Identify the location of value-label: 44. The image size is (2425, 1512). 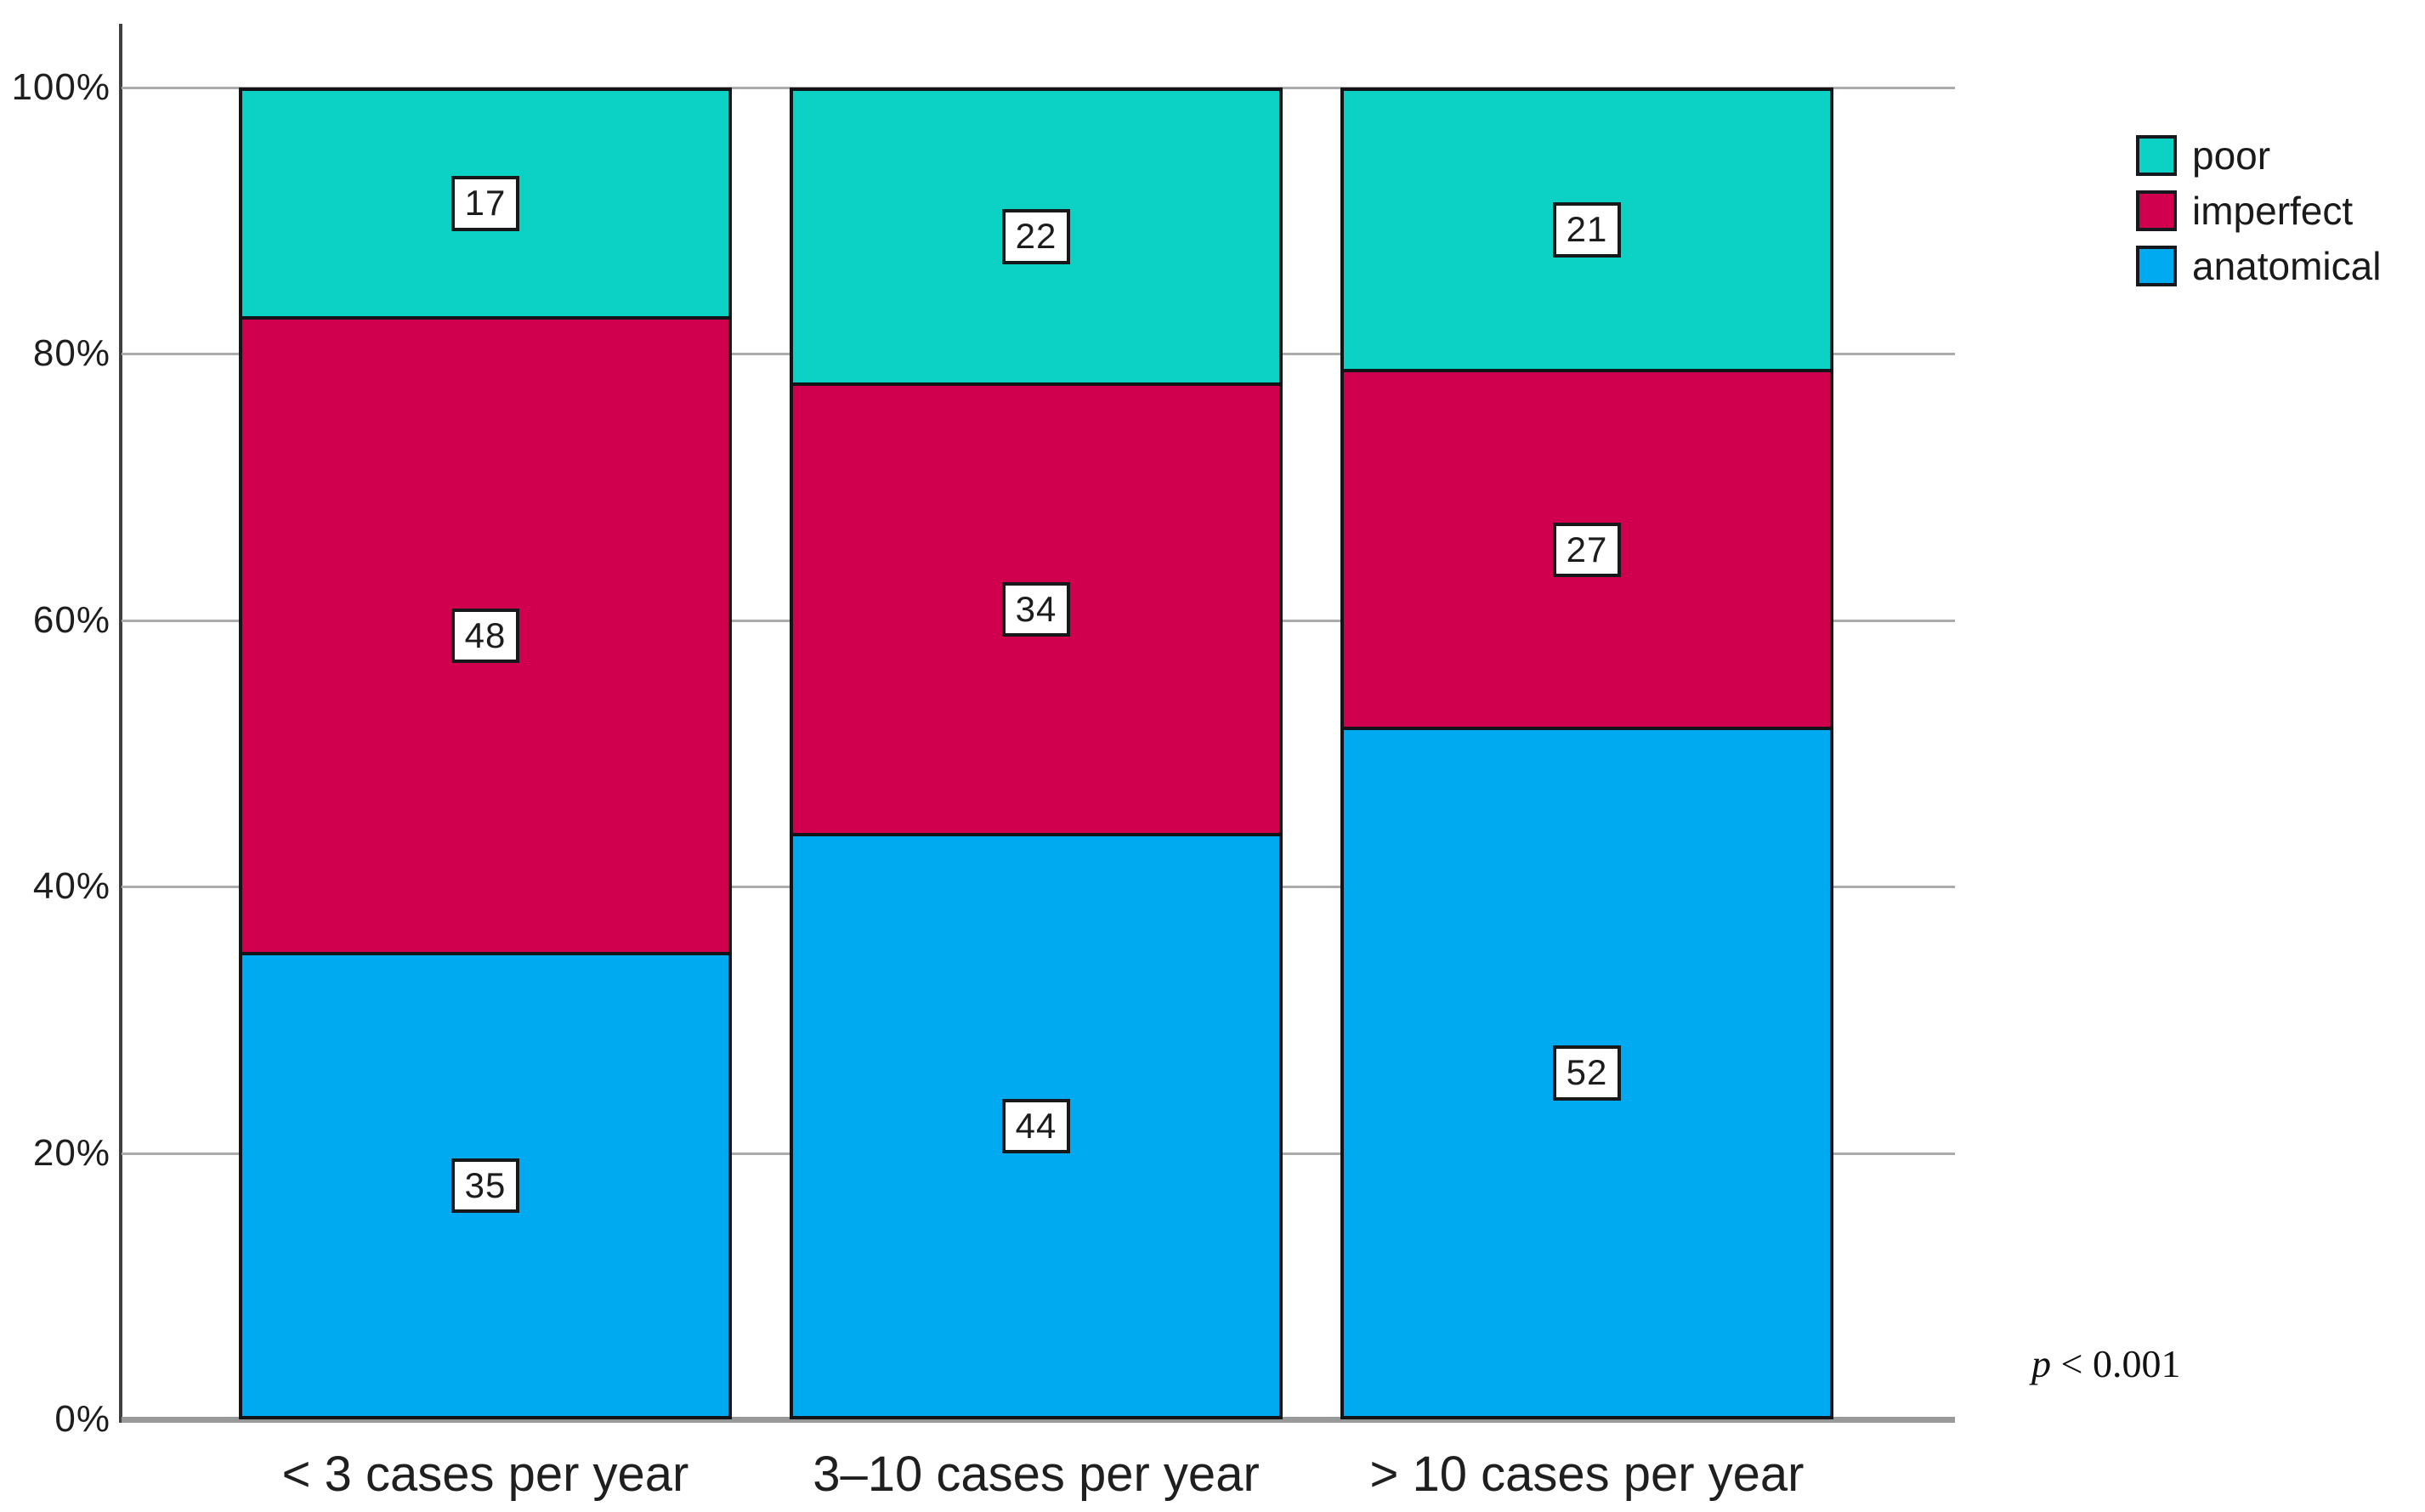
(1036, 1126).